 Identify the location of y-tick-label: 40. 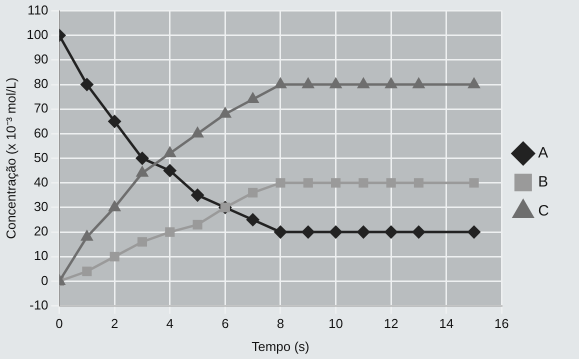
(41, 182).